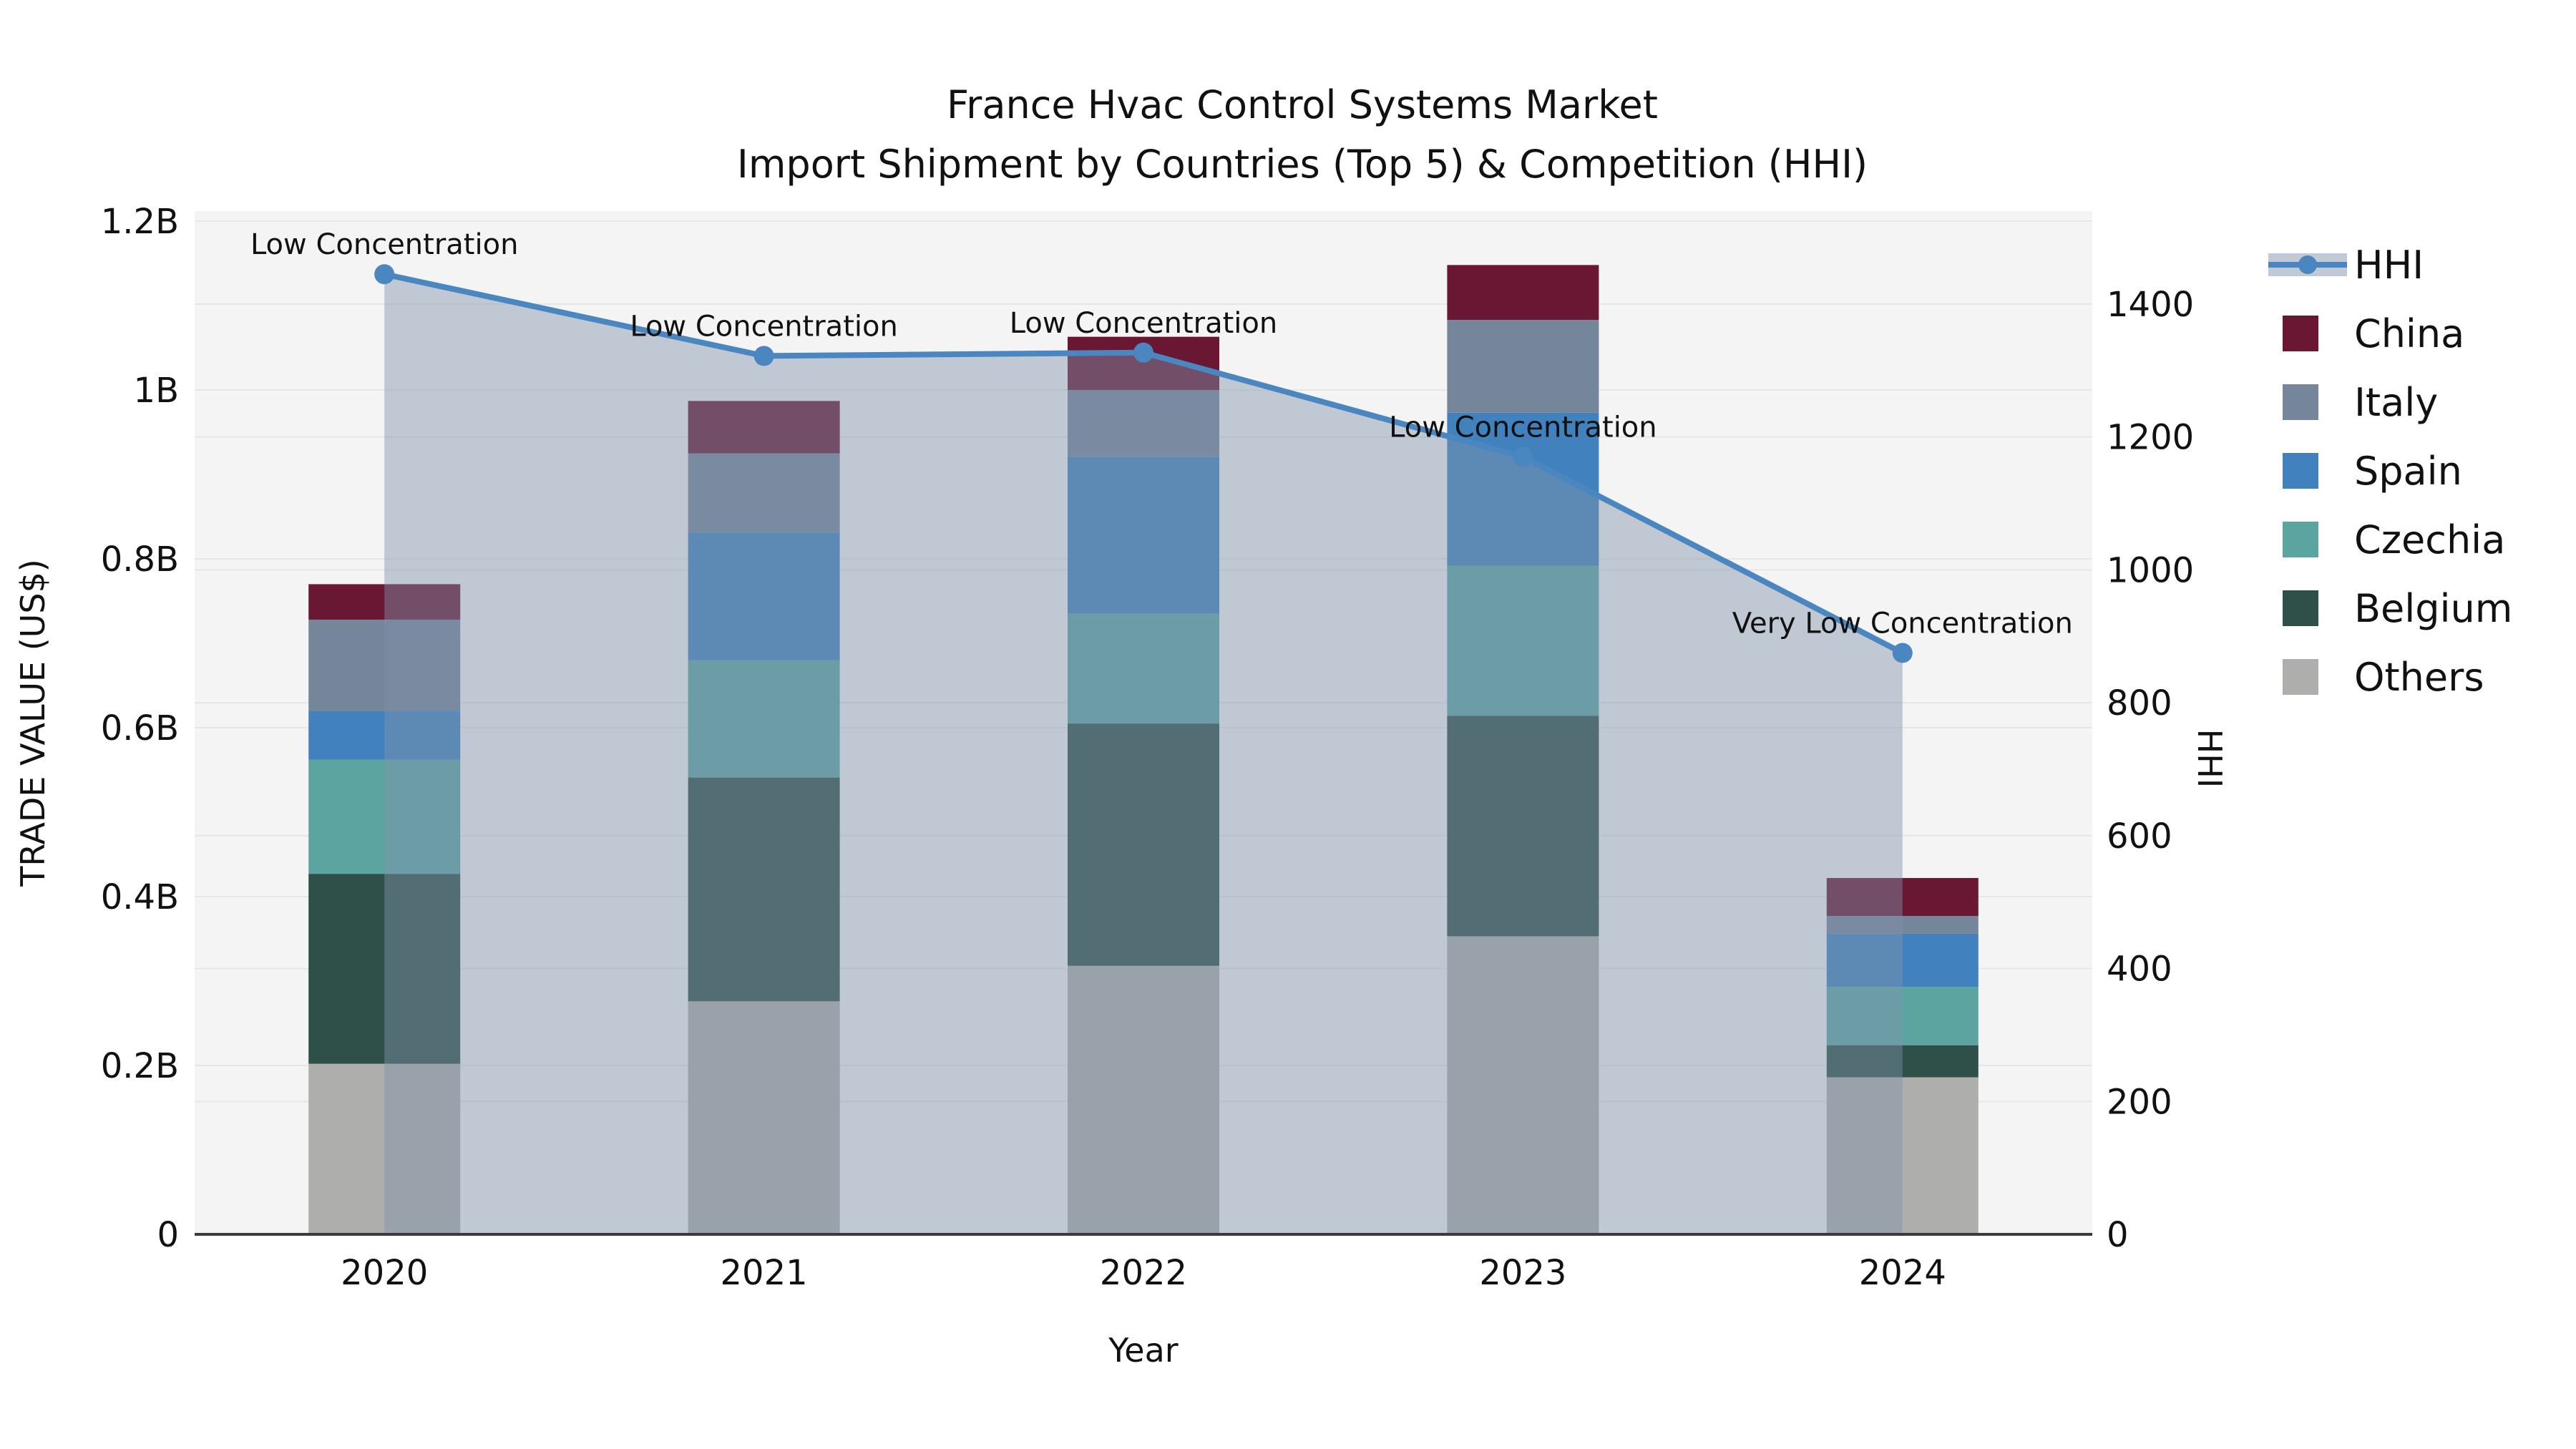 This screenshot has width=2576, height=1449. I want to click on right-tick-label: 200, so click(2139, 1102).